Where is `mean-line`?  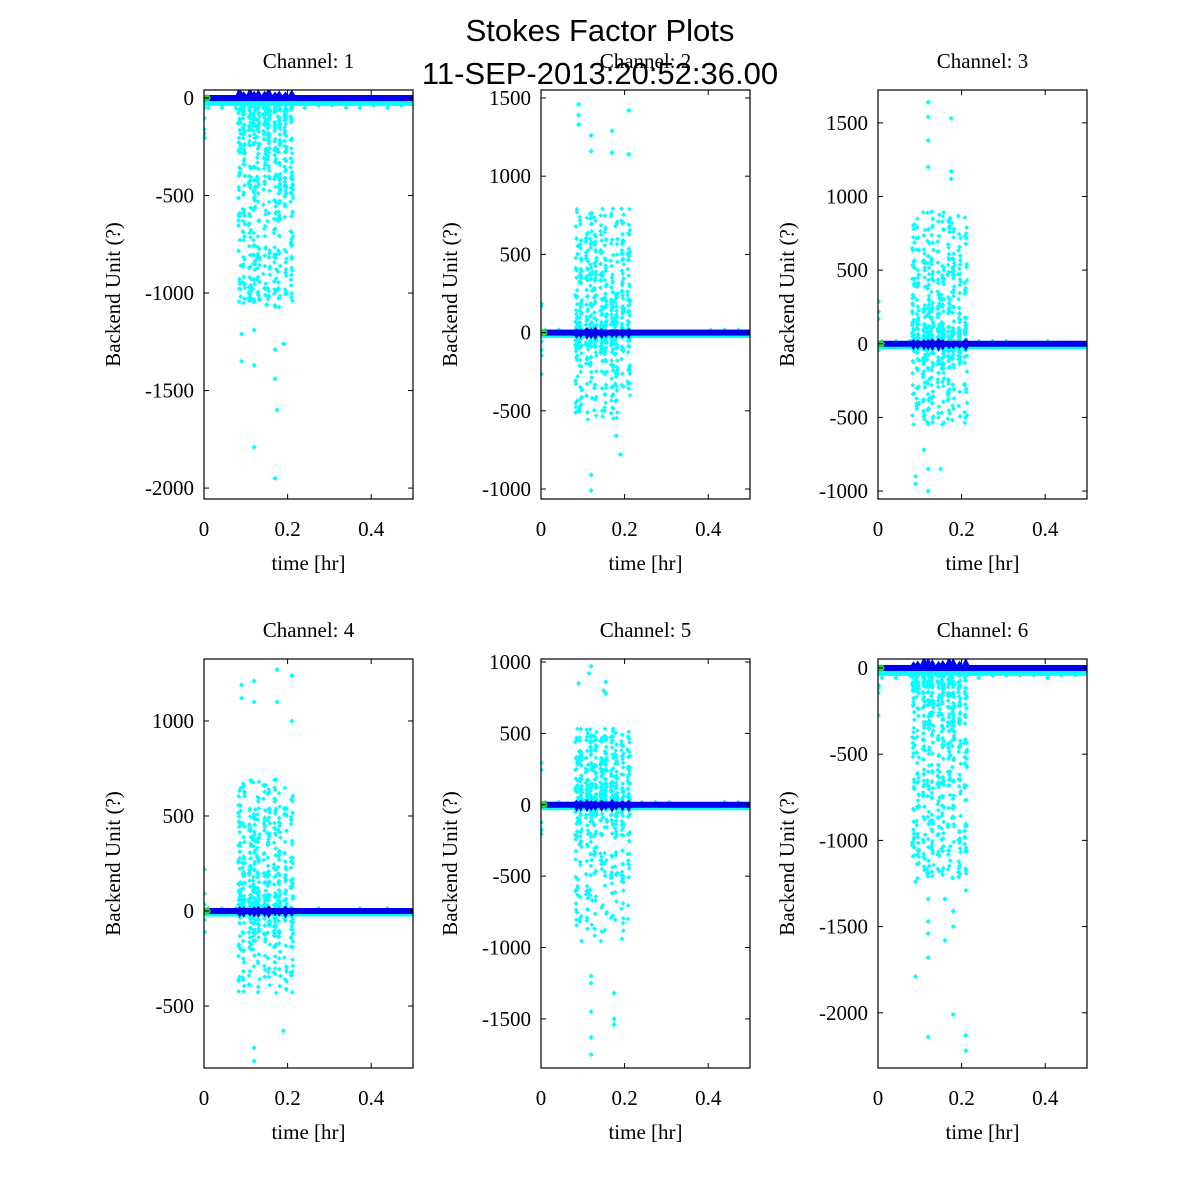 mean-line is located at coordinates (645, 804).